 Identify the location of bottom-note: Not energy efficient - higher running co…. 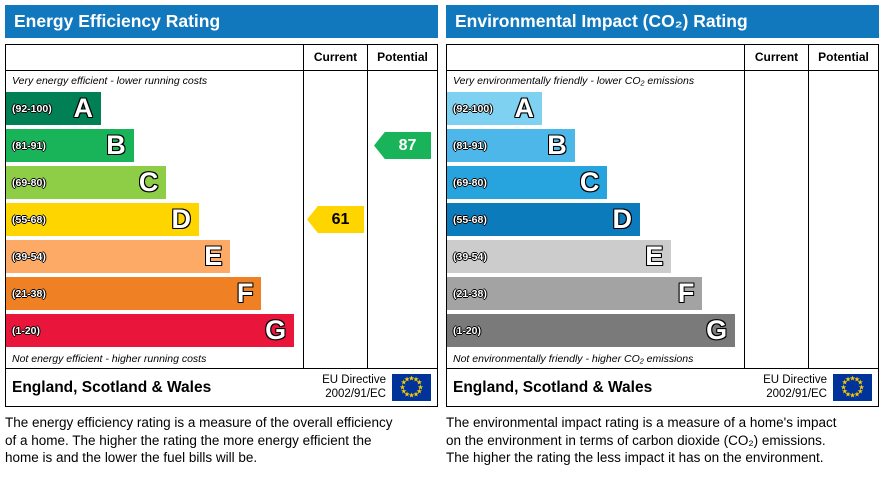
(109, 359).